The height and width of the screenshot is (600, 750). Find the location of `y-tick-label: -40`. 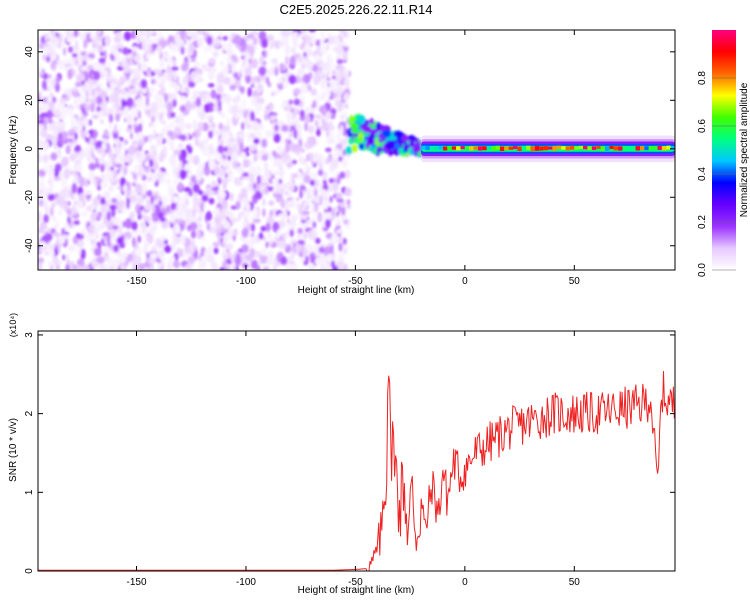

y-tick-label: -40 is located at coordinates (29, 245).